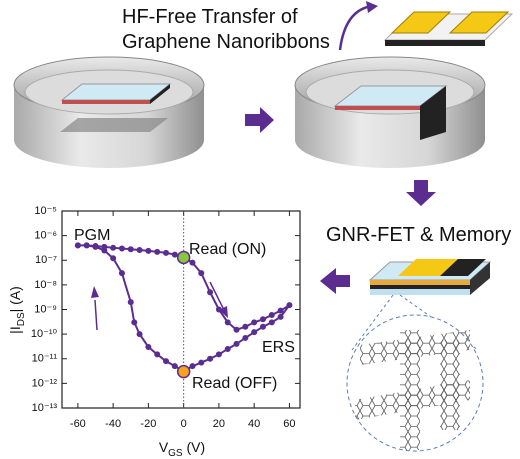 The image size is (520, 459). I want to click on x-tick-label: -20, so click(148, 424).